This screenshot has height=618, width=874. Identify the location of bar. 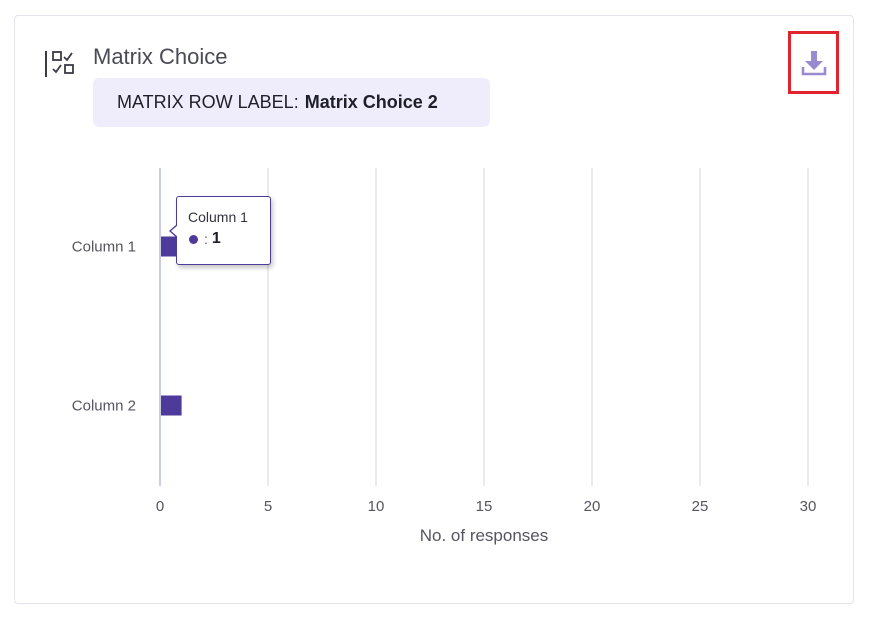
(171, 405).